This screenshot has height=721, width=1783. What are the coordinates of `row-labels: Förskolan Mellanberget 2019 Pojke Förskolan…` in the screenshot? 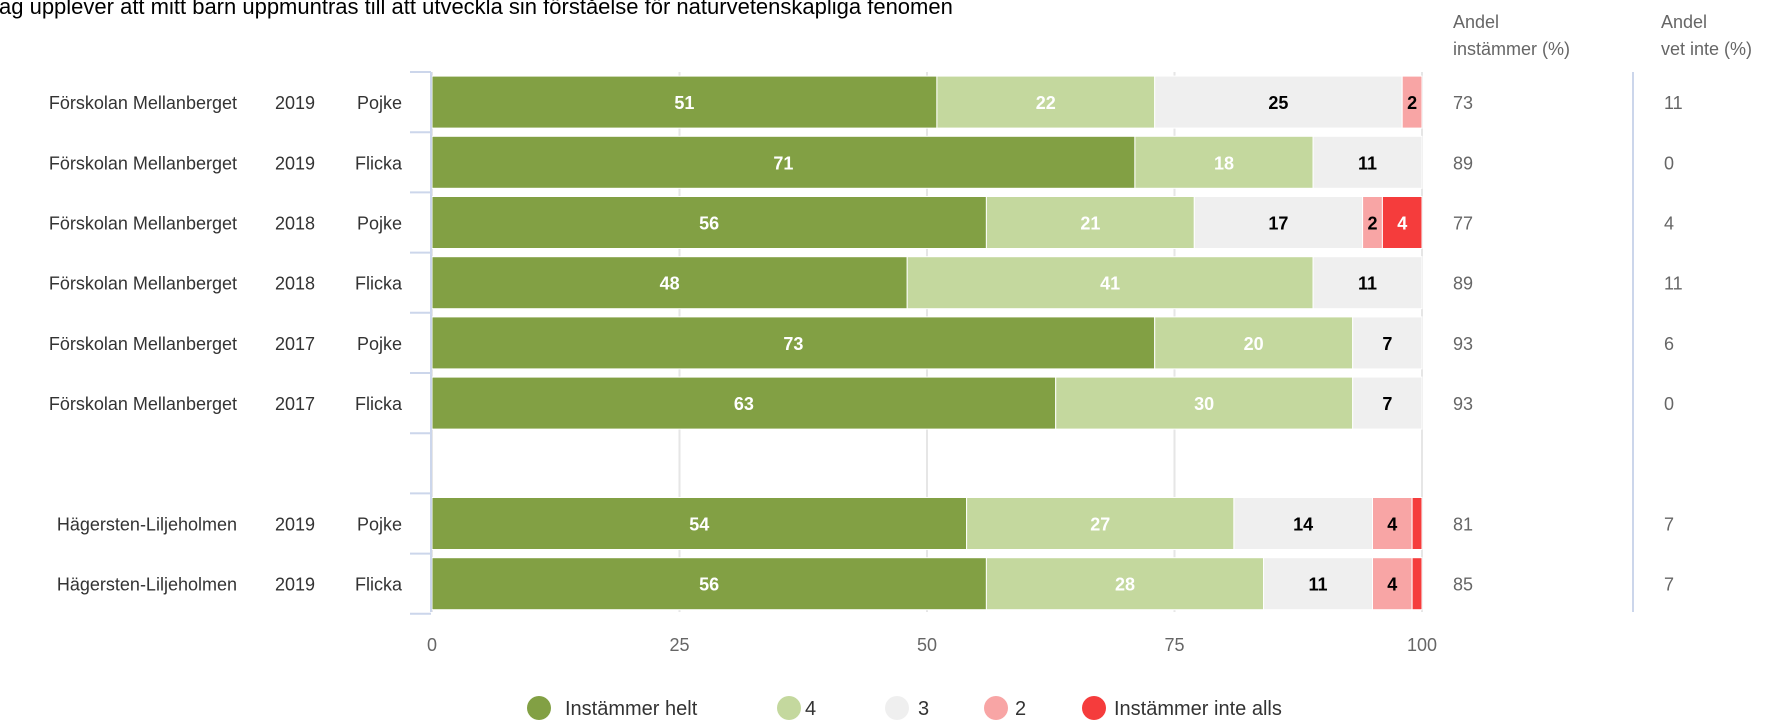 It's located at (226, 344).